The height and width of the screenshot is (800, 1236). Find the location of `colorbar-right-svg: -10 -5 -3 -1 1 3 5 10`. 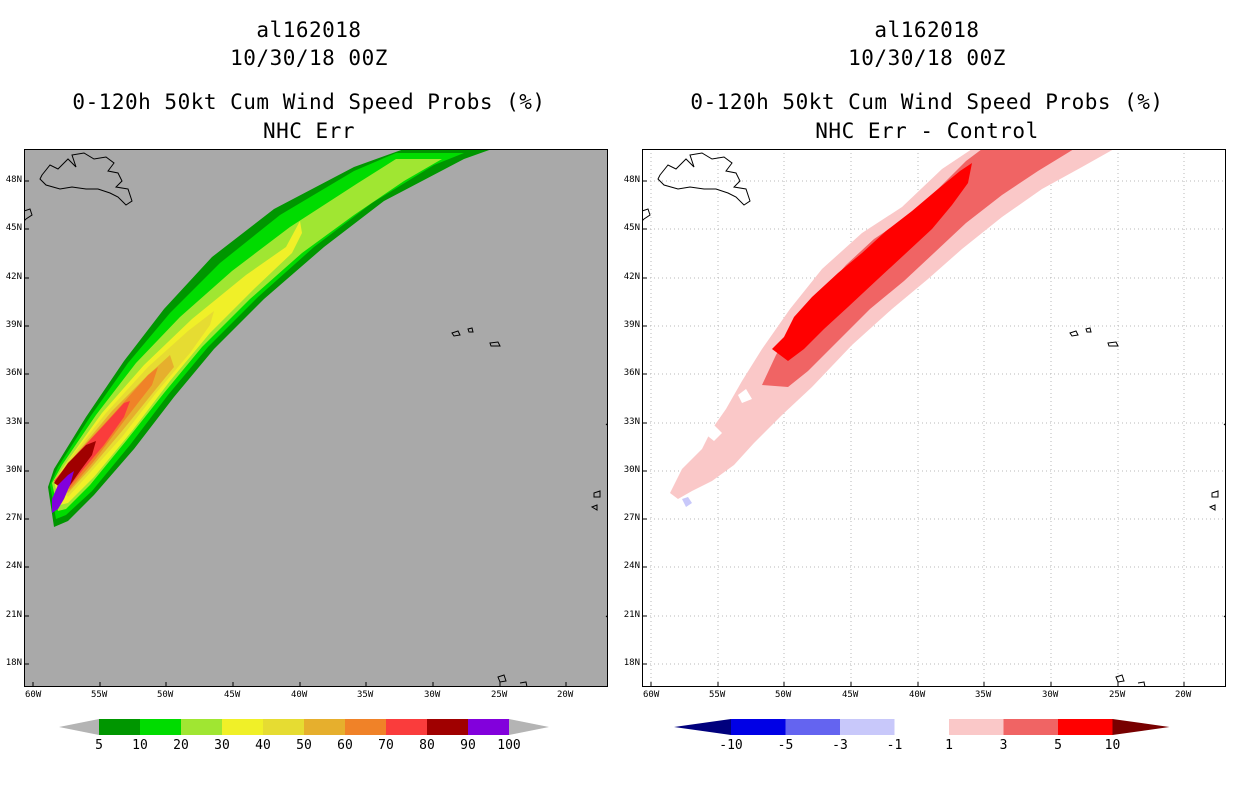

colorbar-right-svg: -10 -5 -3 -1 1 3 5 10 is located at coordinates (922, 736).